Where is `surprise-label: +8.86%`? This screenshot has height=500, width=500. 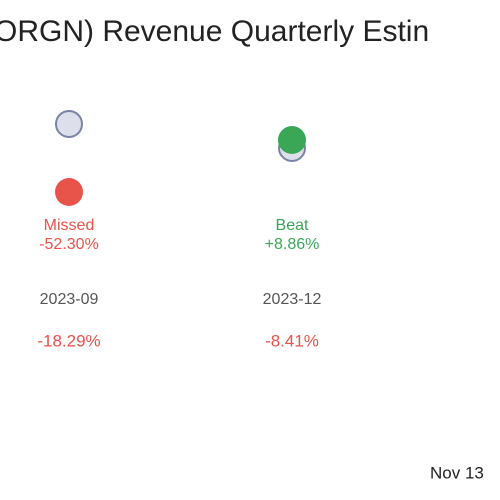 surprise-label: +8.86% is located at coordinates (292, 244).